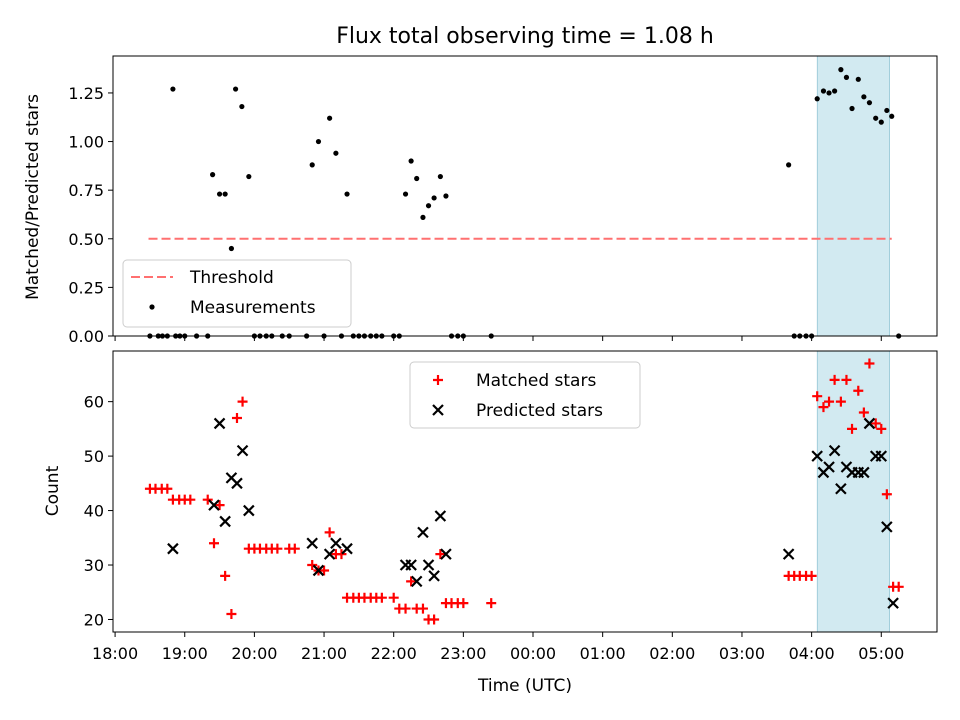  I want to click on x-tick-label: 22:00, so click(394, 653).